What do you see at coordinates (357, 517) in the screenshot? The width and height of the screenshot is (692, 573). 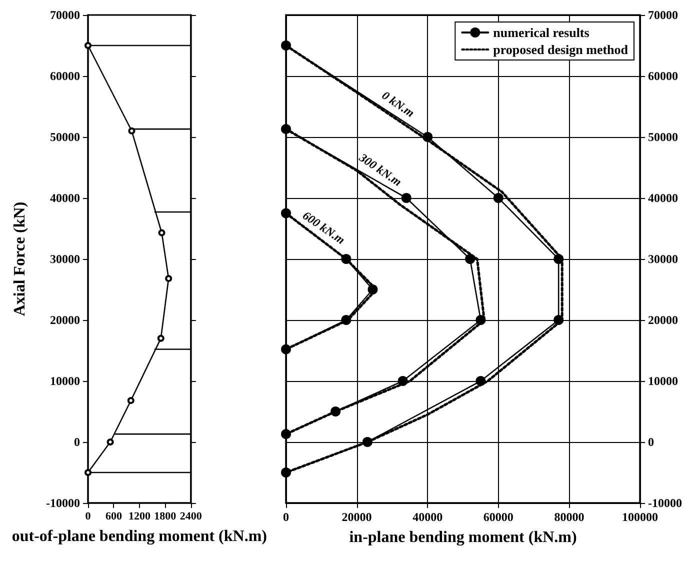 I see `x-tick-label: 20000` at bounding box center [357, 517].